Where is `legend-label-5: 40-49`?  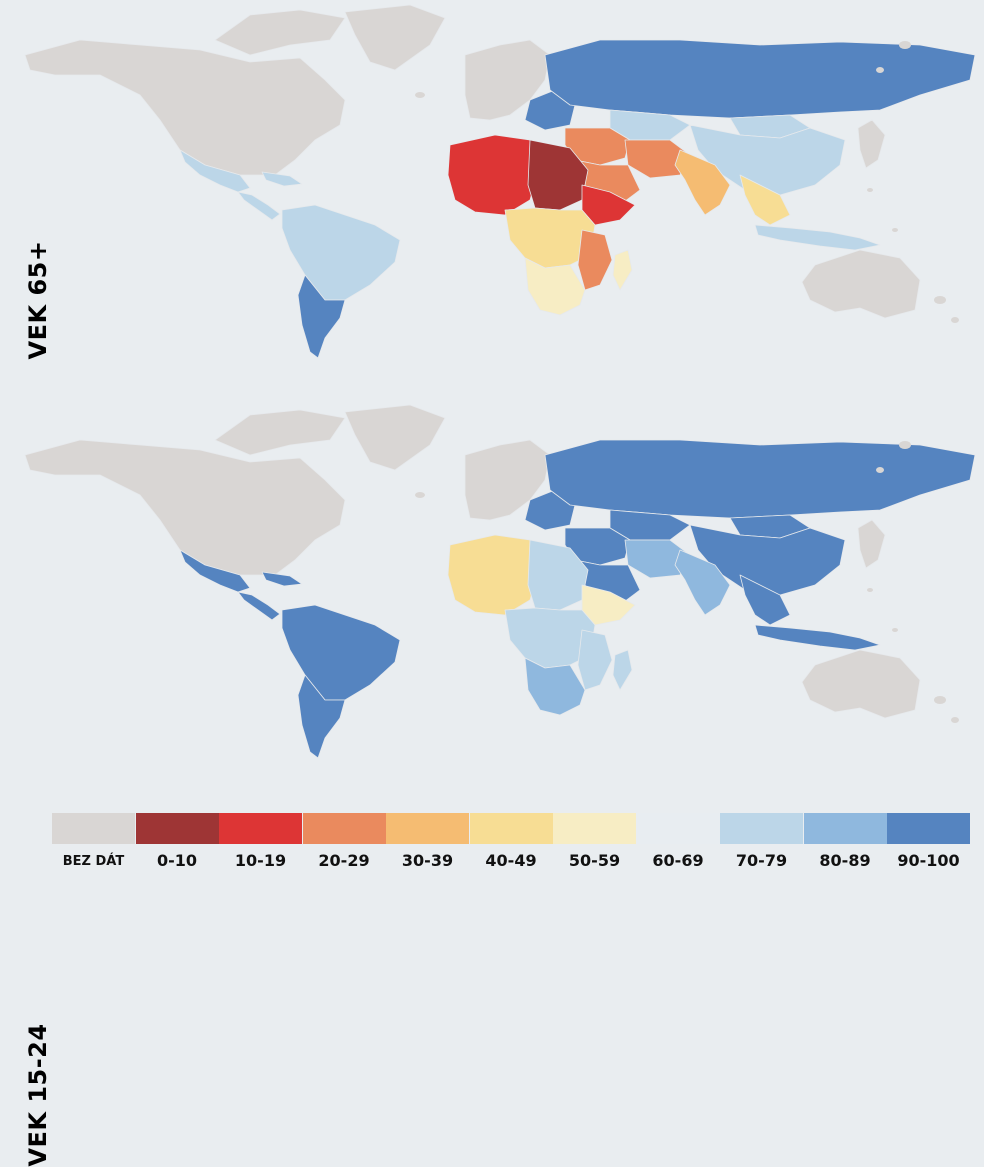
legend-label-5: 40-49 is located at coordinates (511, 860).